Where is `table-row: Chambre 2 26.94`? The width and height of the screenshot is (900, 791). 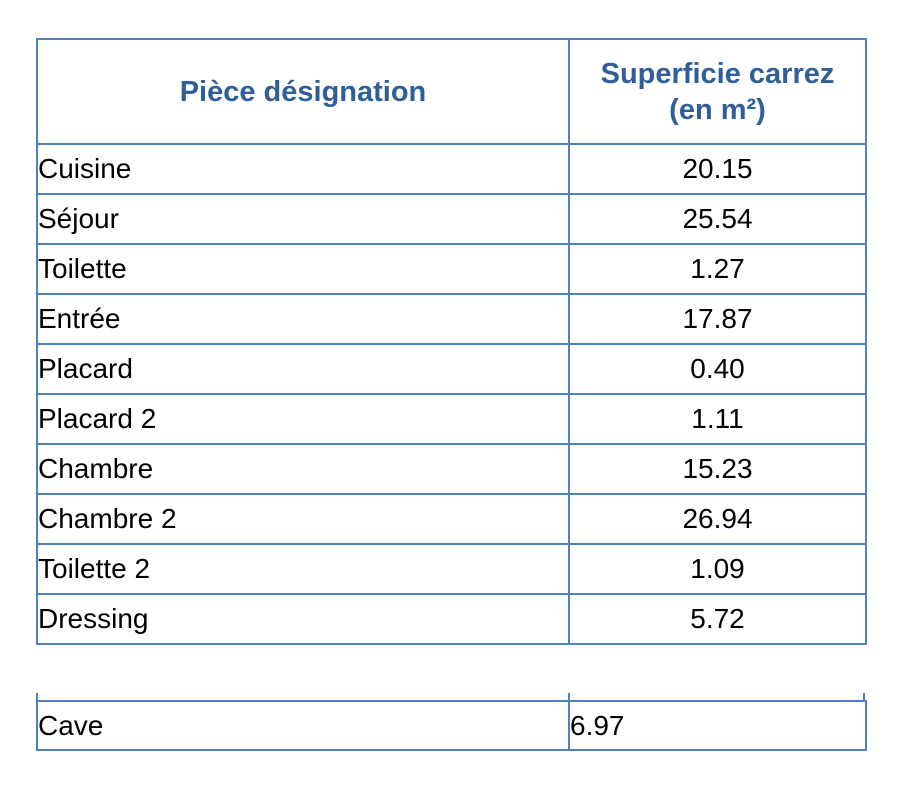
table-row: Chambre 2 26.94 is located at coordinates (451, 519).